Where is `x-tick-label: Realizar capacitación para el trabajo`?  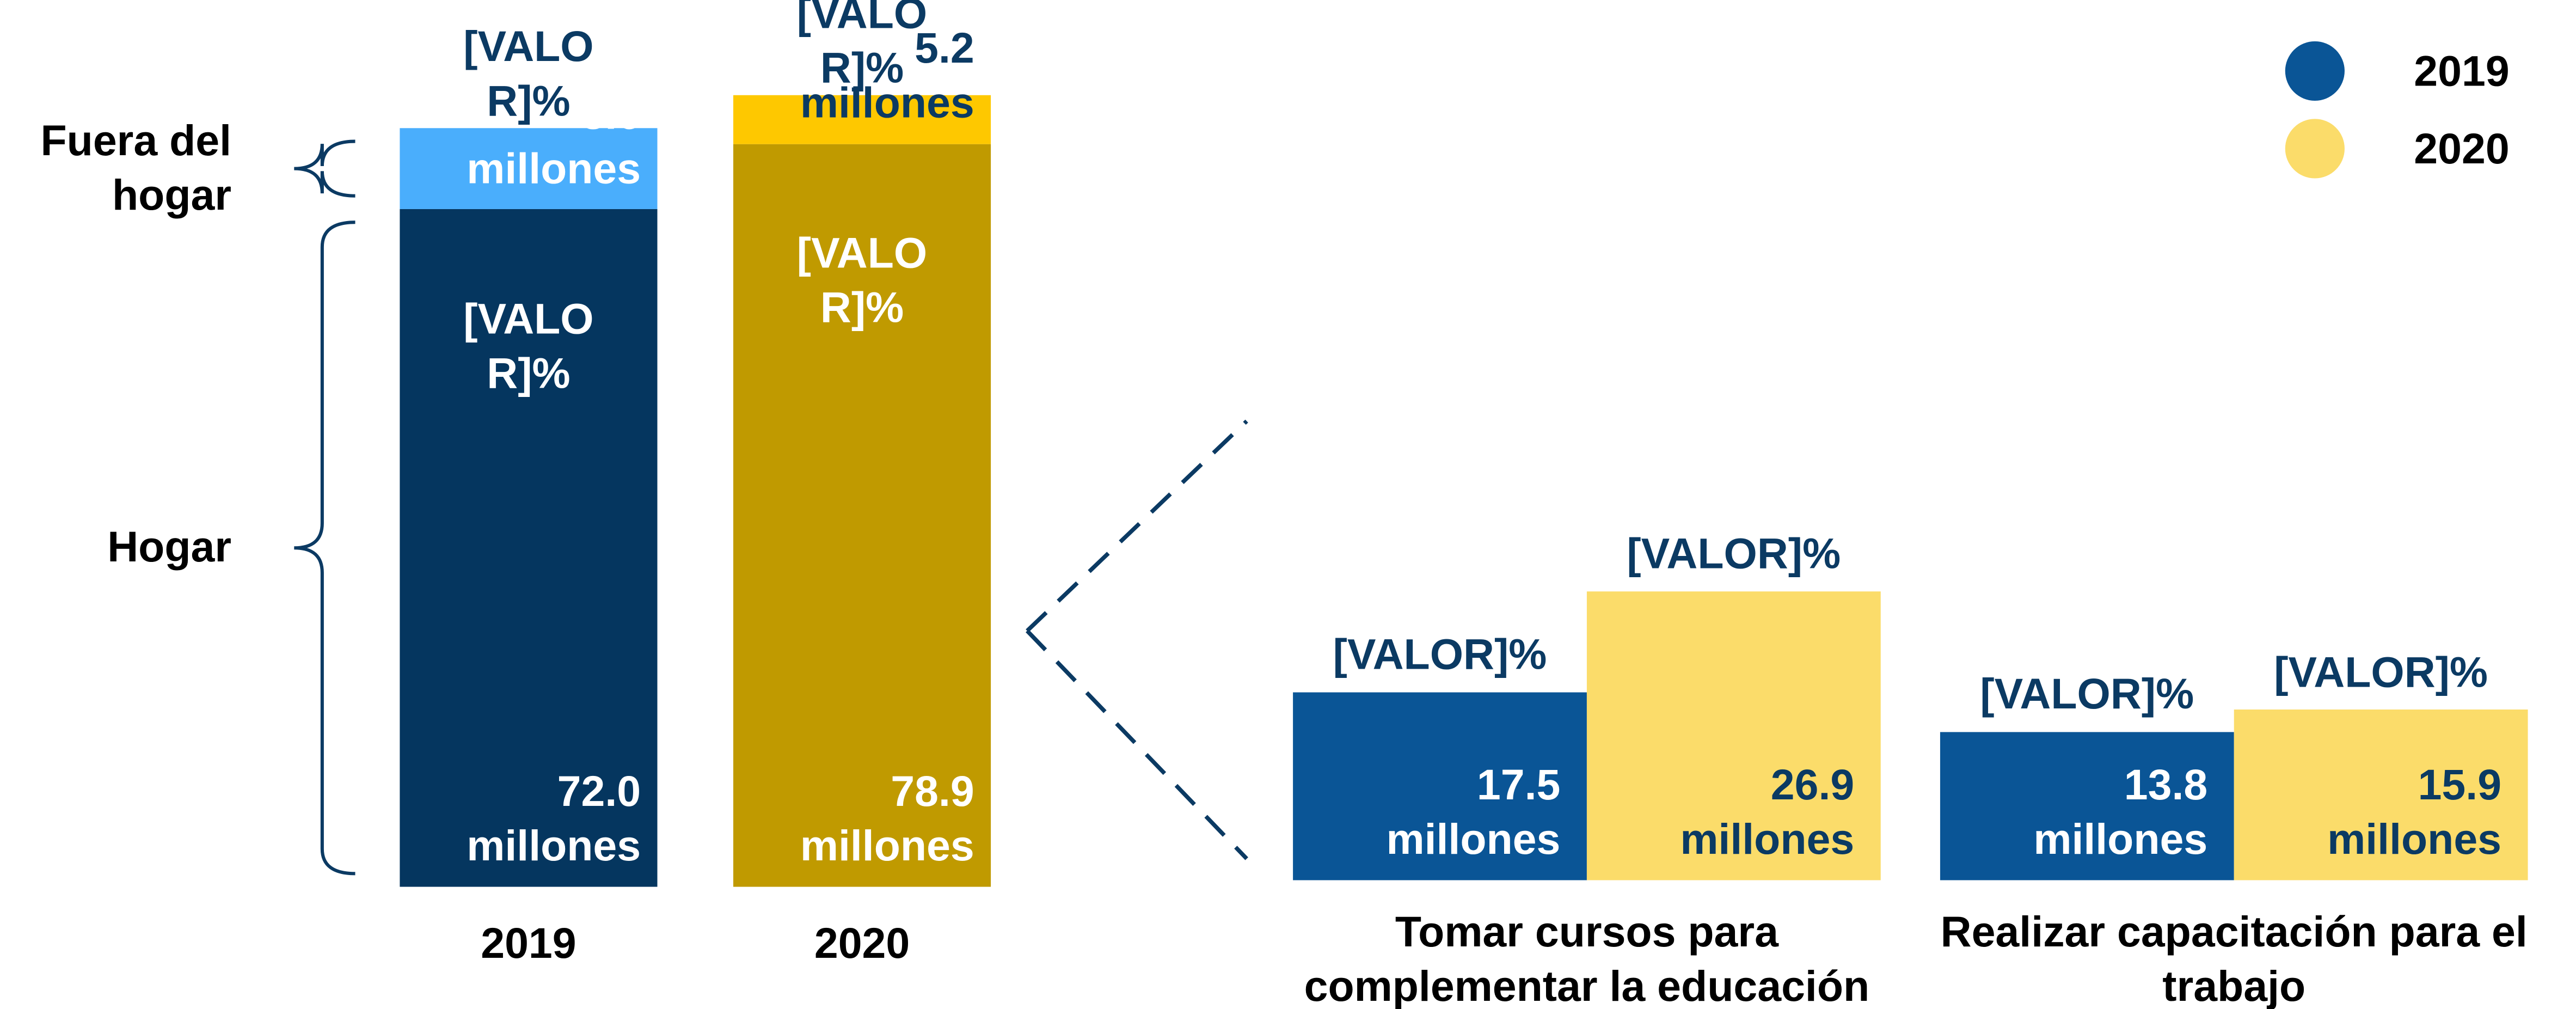
x-tick-label: Realizar capacitación para el trabajo is located at coordinates (2234, 958).